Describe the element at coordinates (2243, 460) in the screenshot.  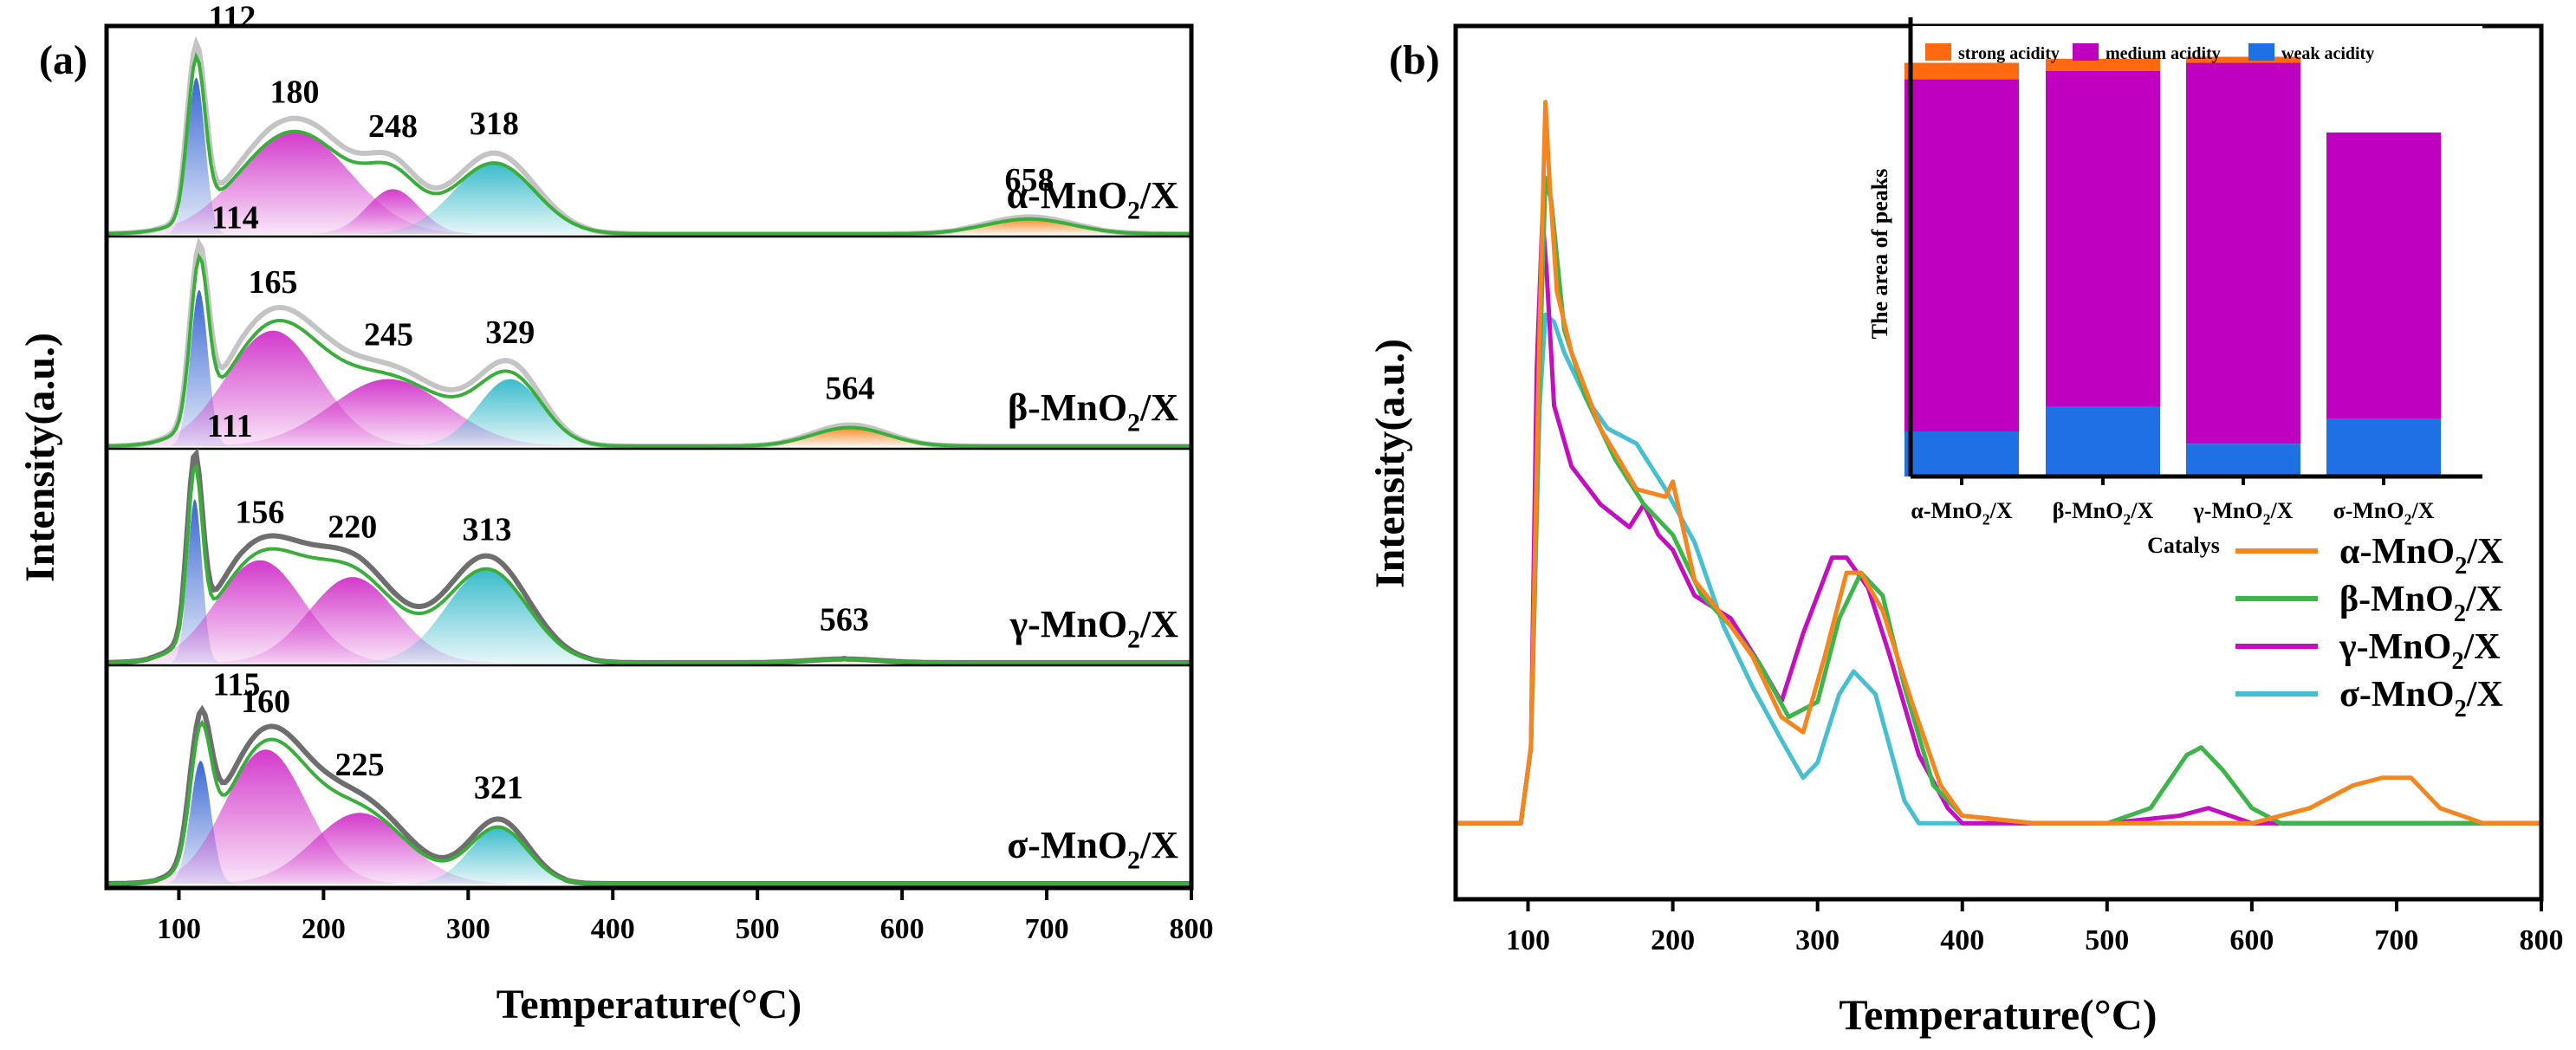
I see `inset-bar-2-weak-acidity` at that location.